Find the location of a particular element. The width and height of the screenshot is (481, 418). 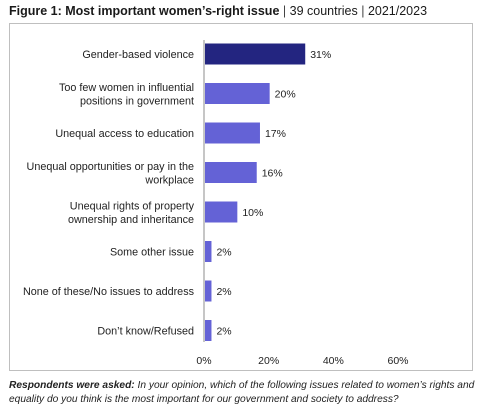

note-lead: Respondents were asked: is located at coordinates (72, 385).